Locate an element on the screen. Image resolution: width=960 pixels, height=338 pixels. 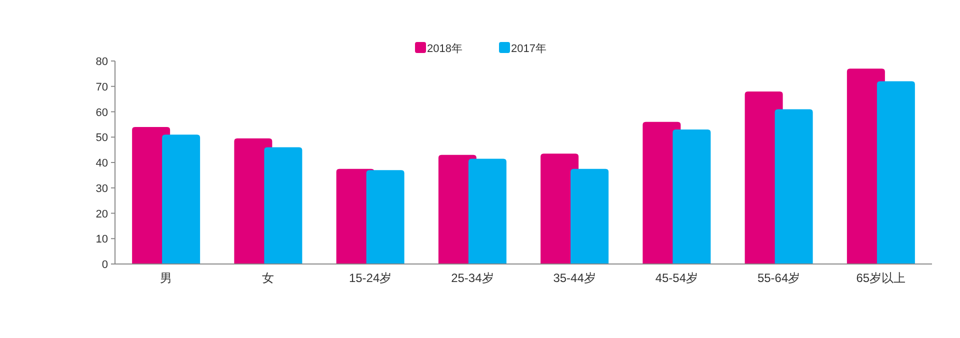
y-tick-label: 80 is located at coordinates (102, 62).